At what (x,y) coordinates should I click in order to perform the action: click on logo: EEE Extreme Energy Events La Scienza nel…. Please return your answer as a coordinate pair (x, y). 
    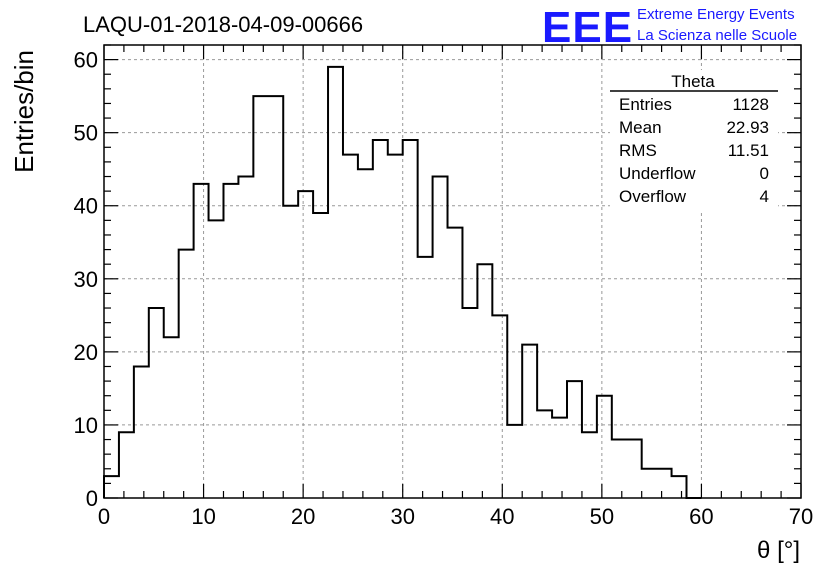
    Looking at the image, I should click on (669, 27).